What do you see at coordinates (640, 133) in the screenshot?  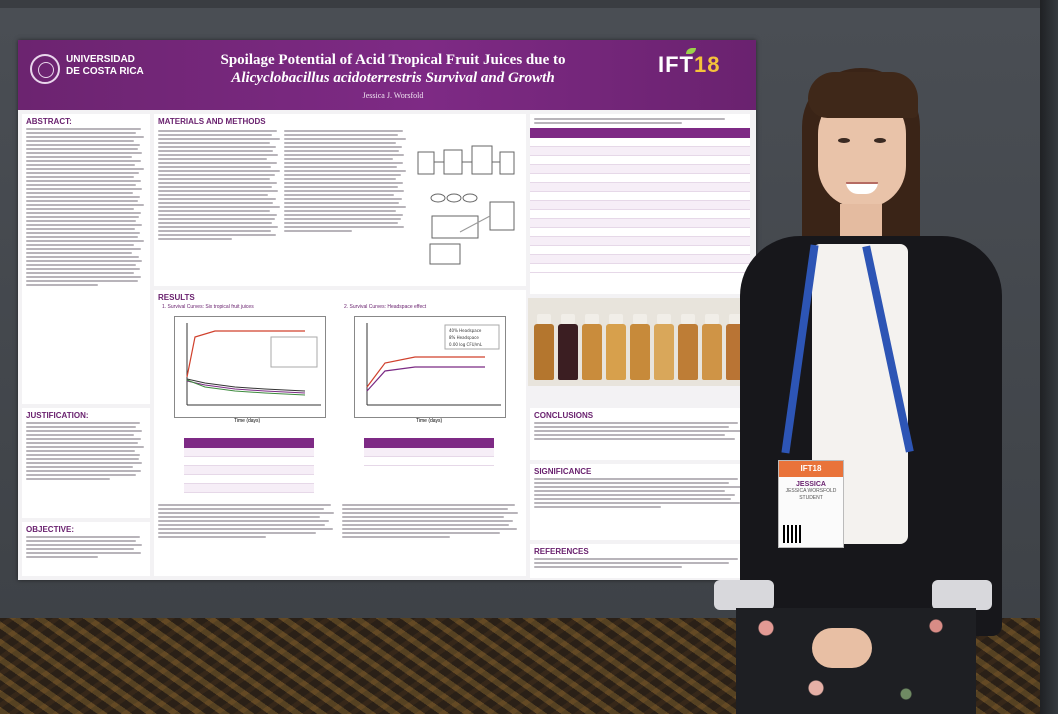 I see `table-header` at bounding box center [640, 133].